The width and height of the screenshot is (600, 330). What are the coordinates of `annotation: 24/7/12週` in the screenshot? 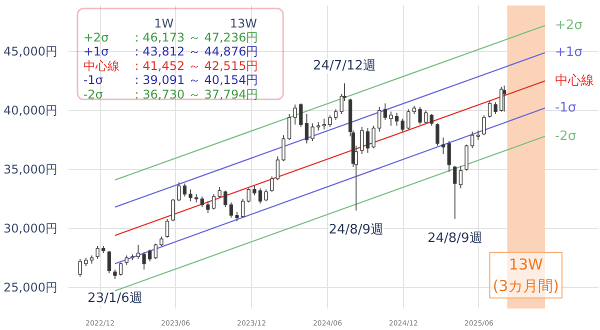 It's located at (344, 66).